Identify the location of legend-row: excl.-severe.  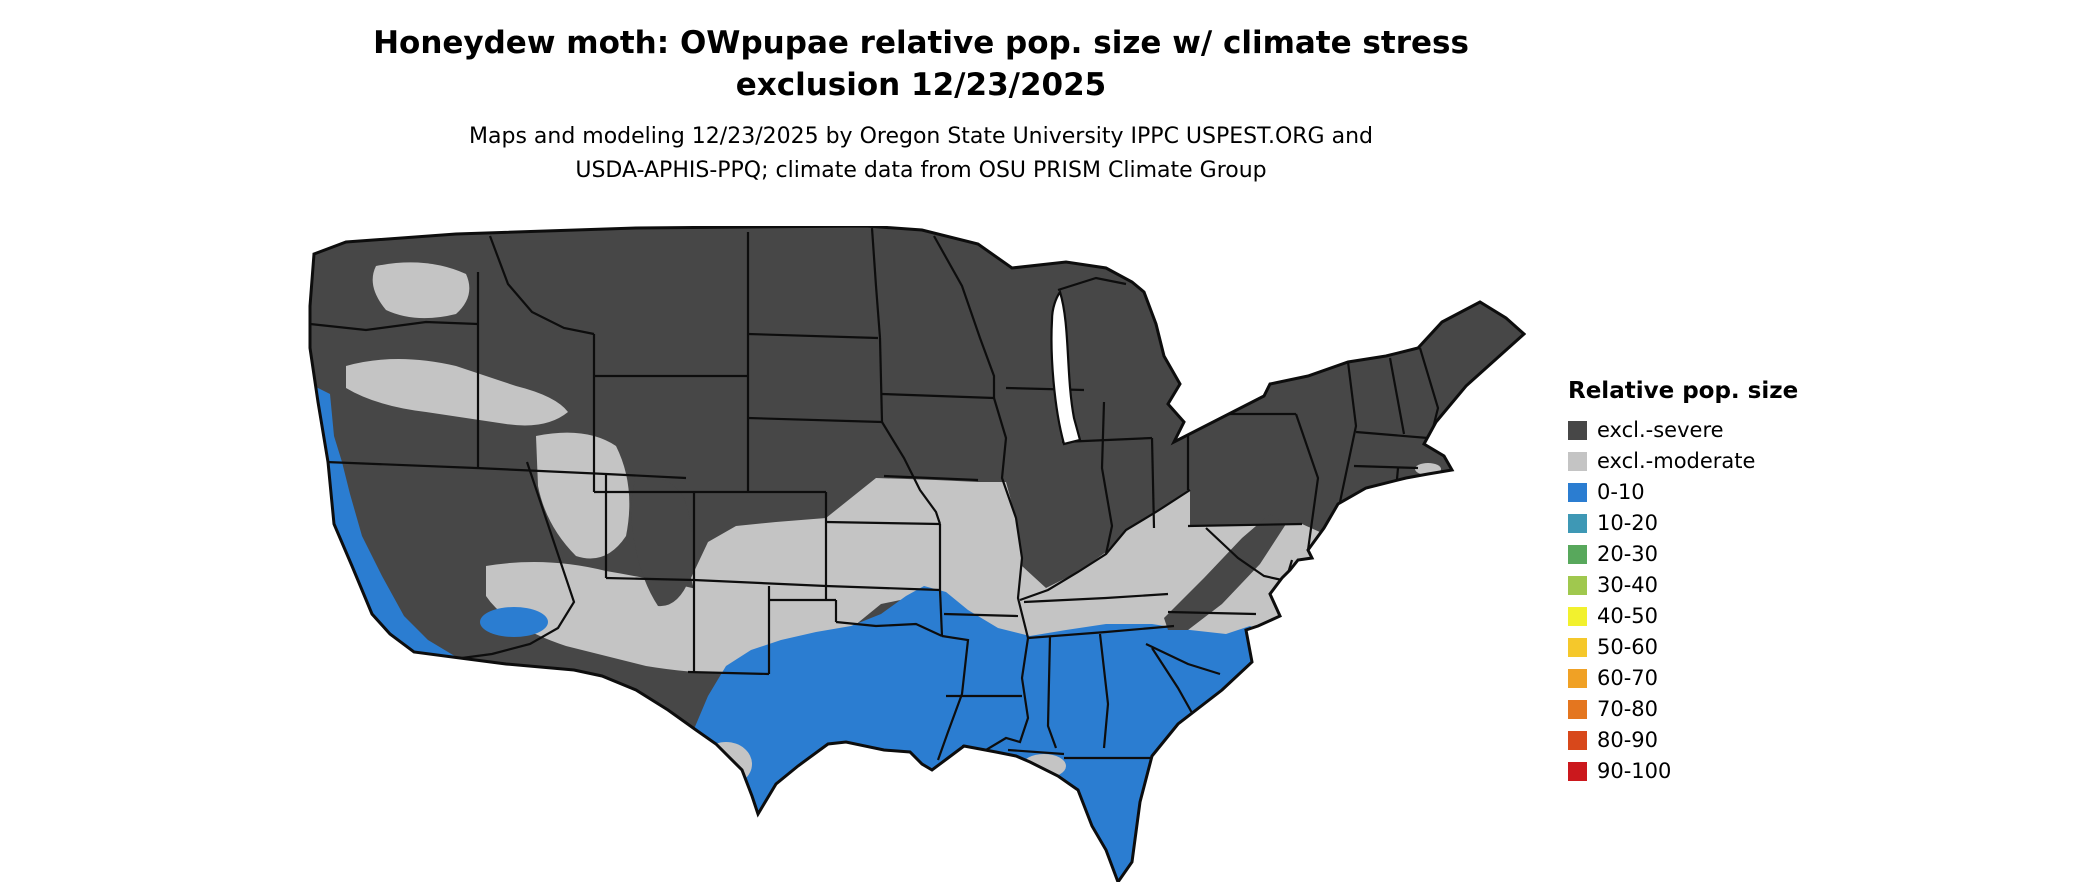
(1683, 430).